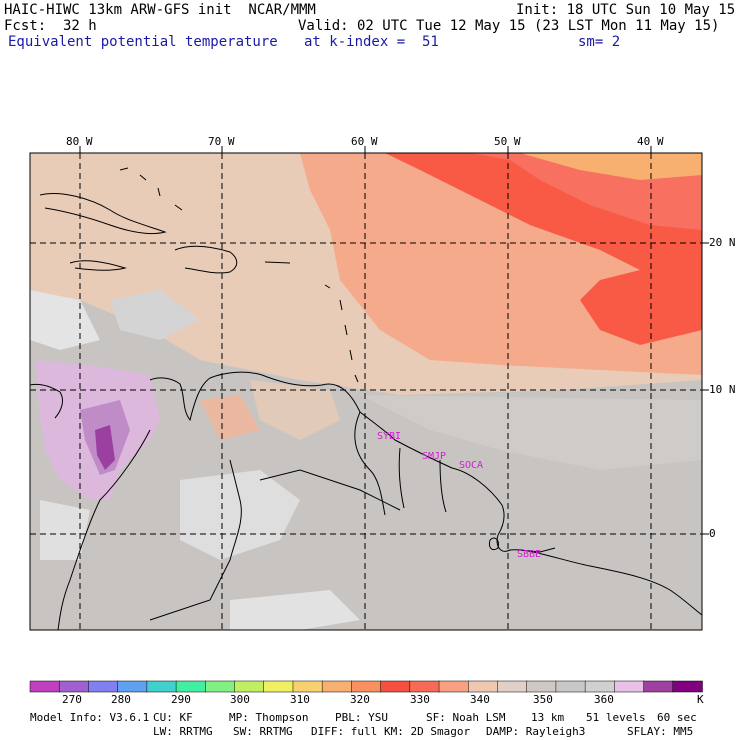 This screenshot has width=740, height=740. I want to click on station-label: SMJP, so click(434, 456).